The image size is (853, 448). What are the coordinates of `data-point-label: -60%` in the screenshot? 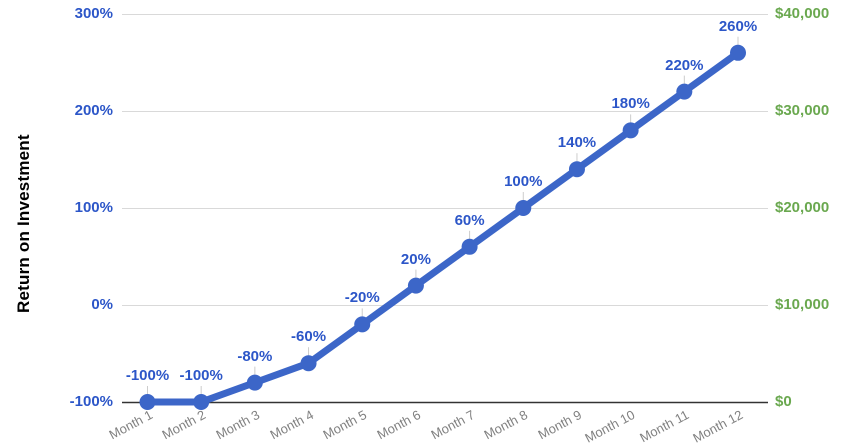 It's located at (309, 337).